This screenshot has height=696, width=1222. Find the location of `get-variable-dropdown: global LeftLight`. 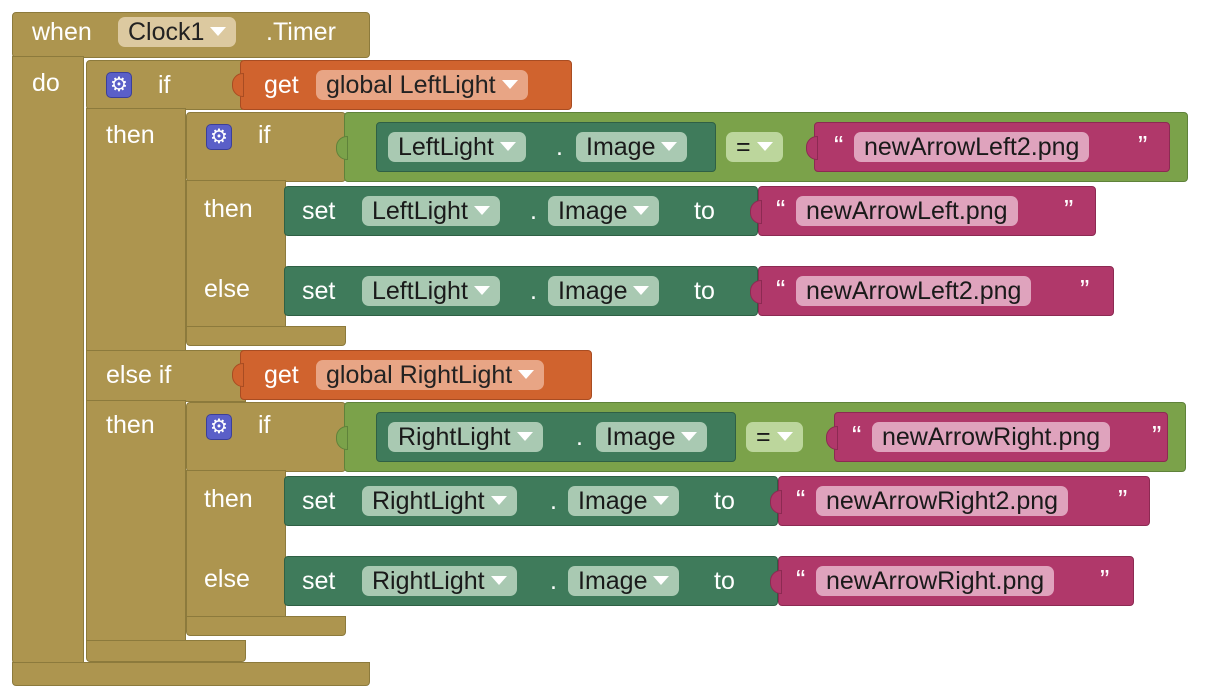

get-variable-dropdown: global LeftLight is located at coordinates (422, 85).